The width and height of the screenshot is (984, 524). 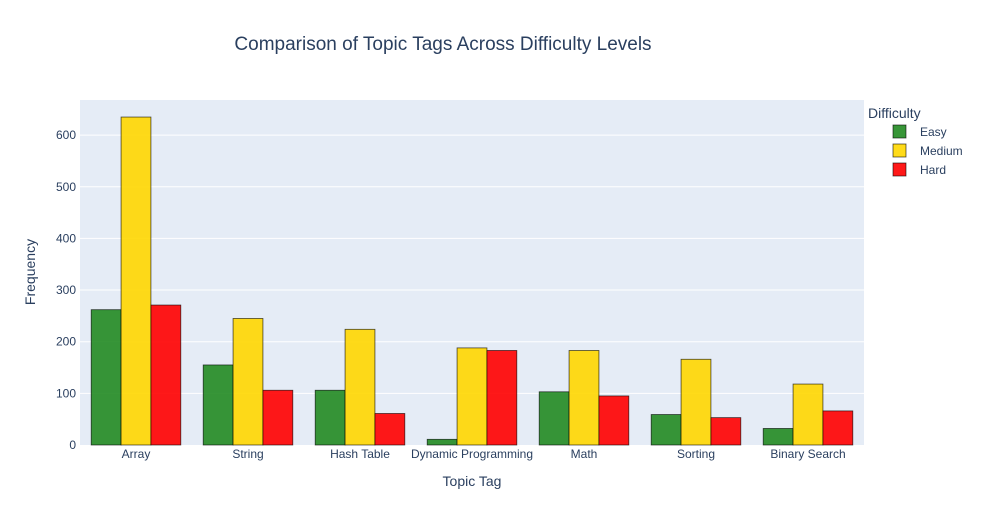 I want to click on y-tick-label: 500, so click(x=66, y=187).